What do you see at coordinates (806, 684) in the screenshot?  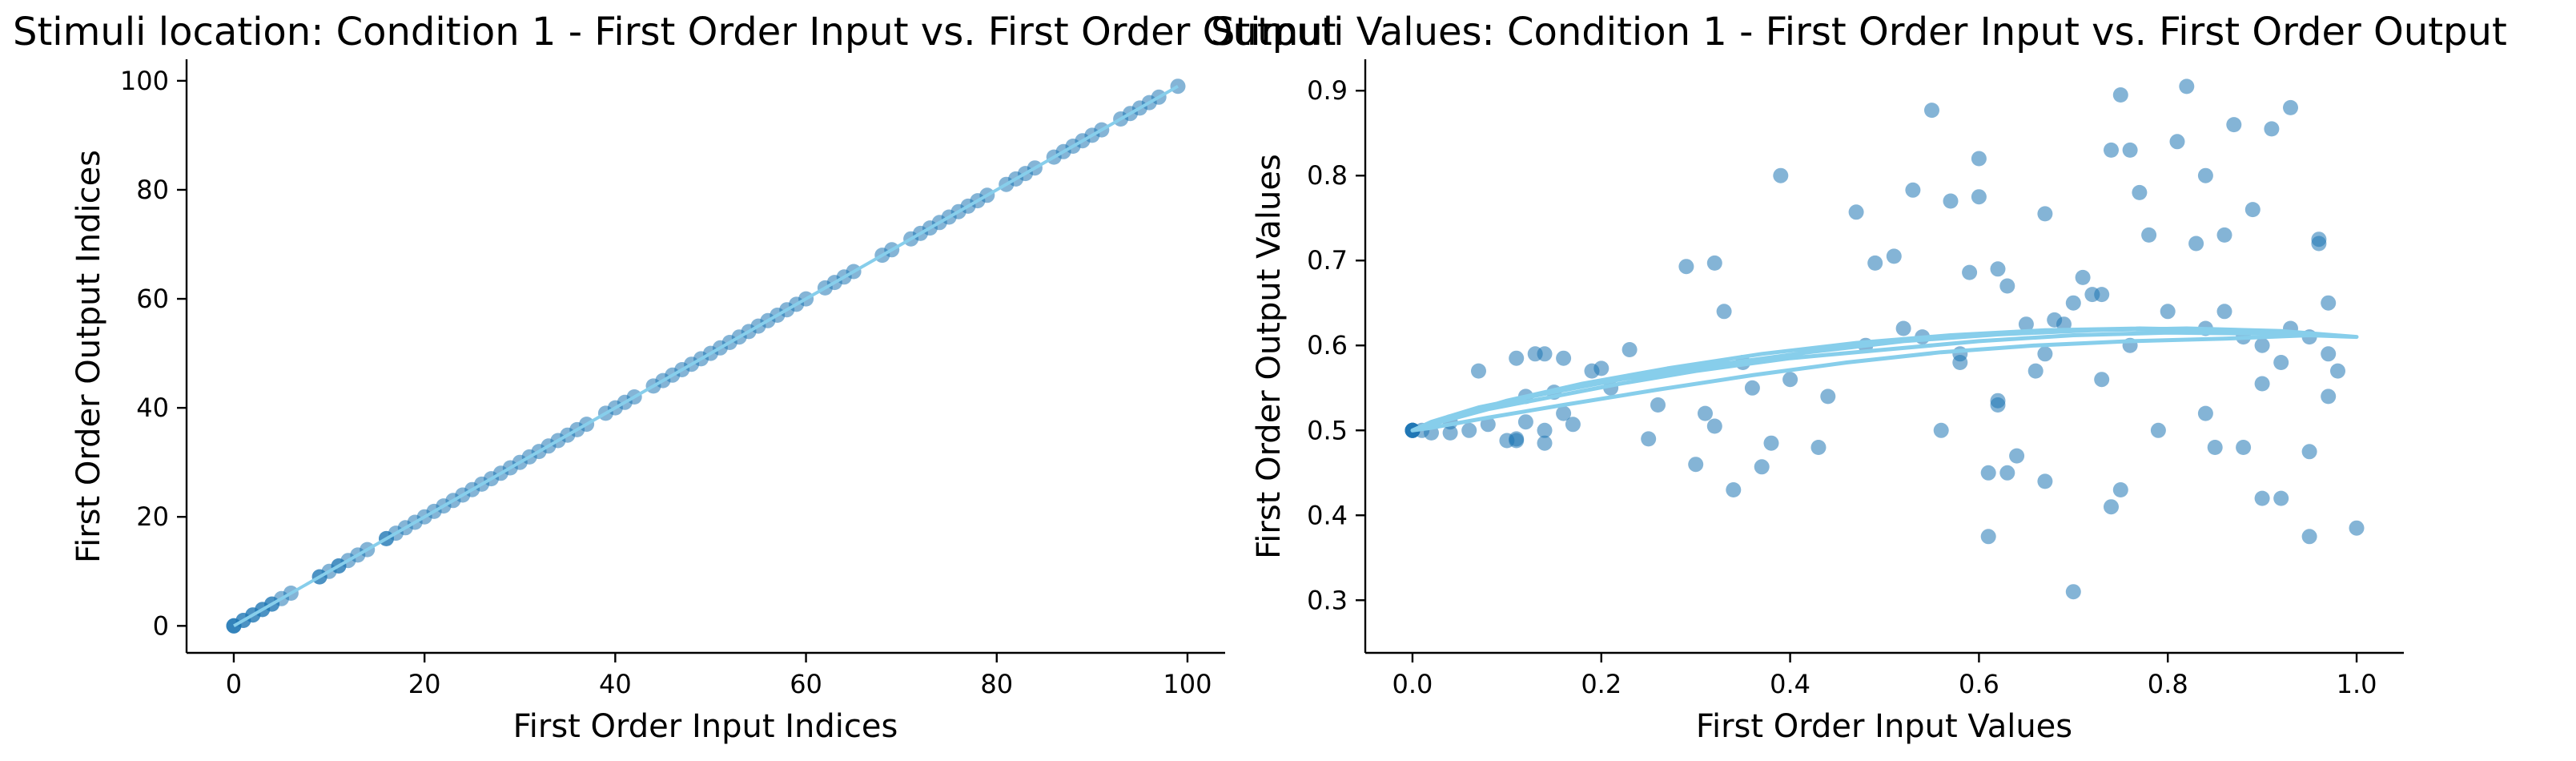 I see `left-chart-x-tick-label: 60` at bounding box center [806, 684].